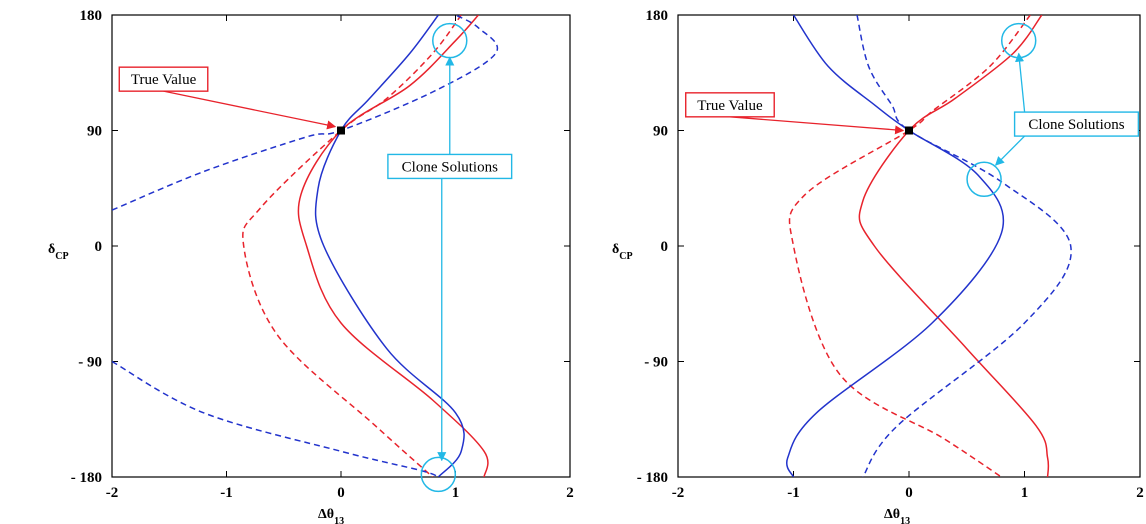 The width and height of the screenshot is (1146, 524). I want to click on left-xtick-label: 2, so click(570, 493).